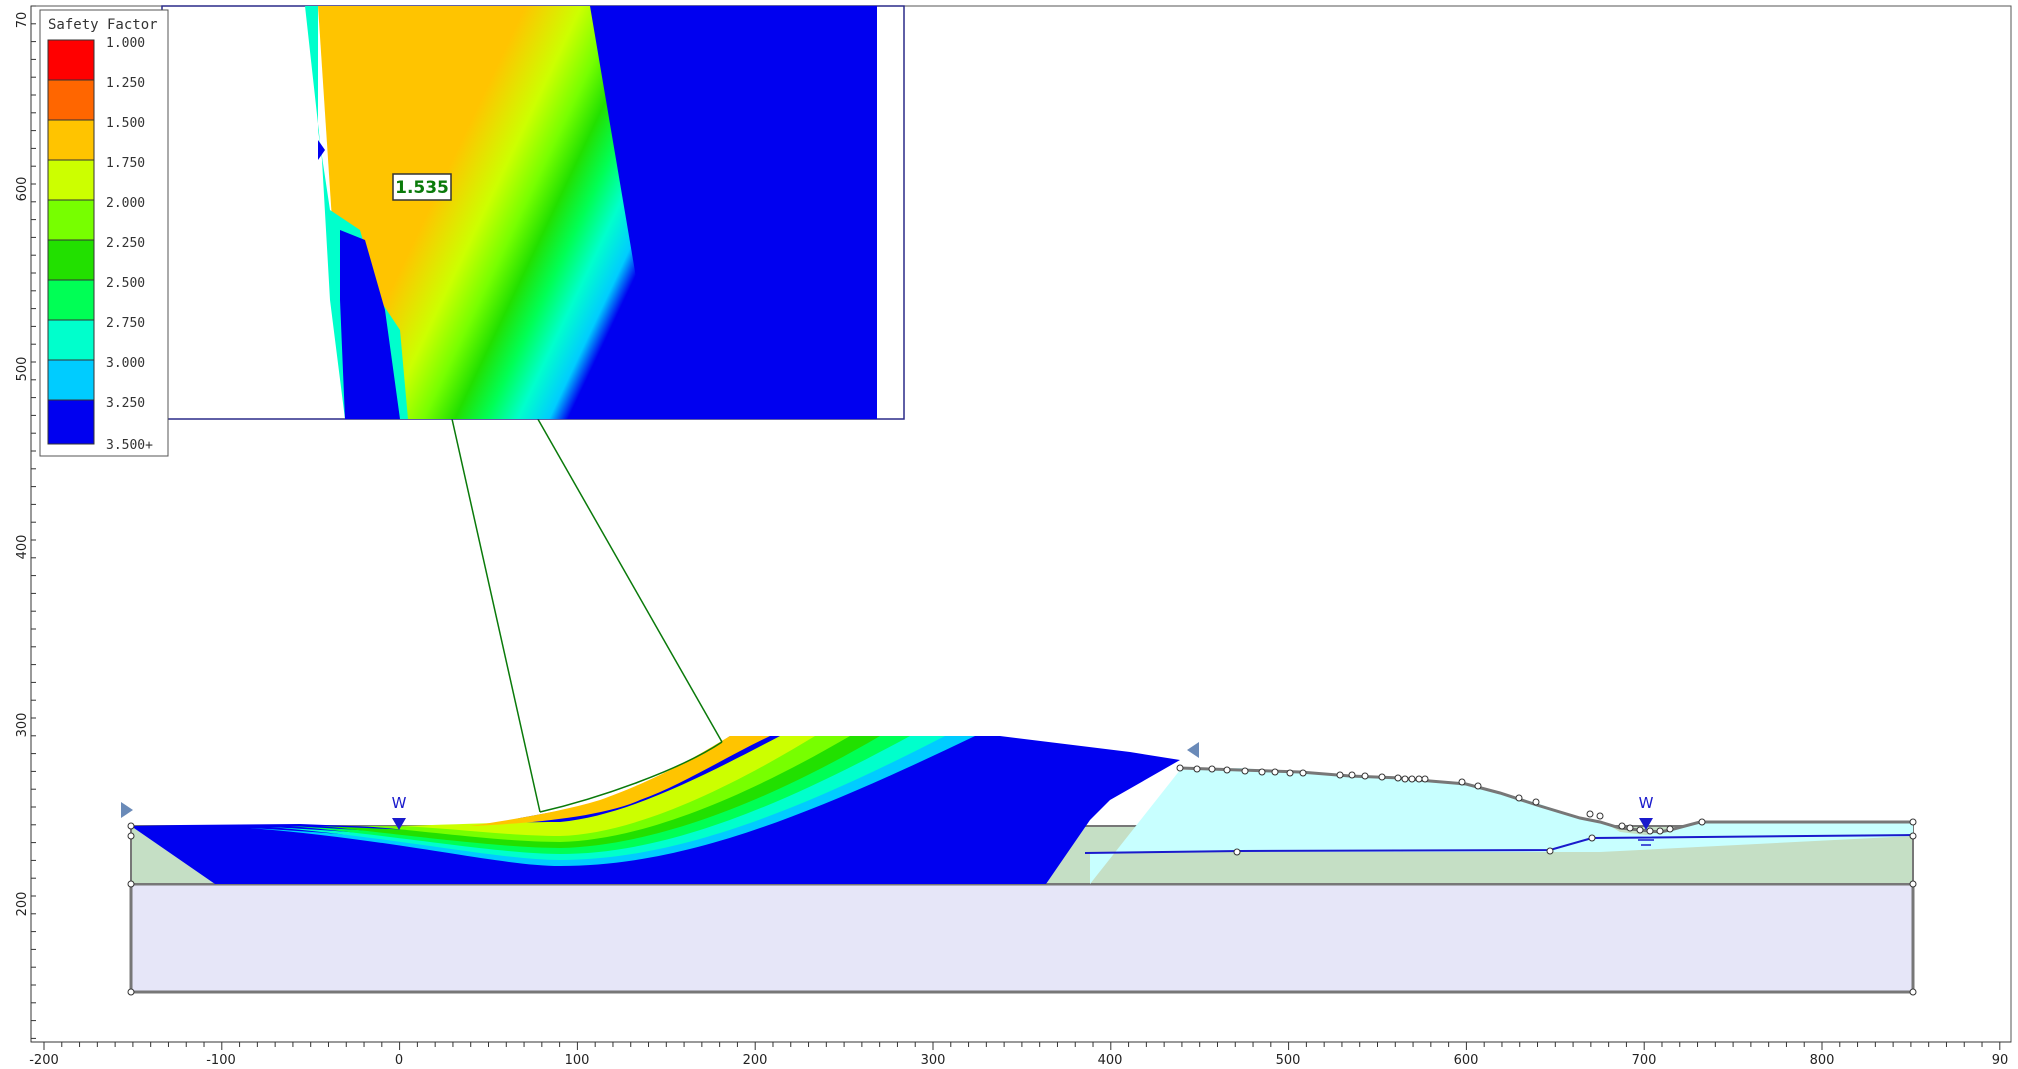 The height and width of the screenshot is (1069, 2018). I want to click on legend-label: 2.750, so click(125, 323).